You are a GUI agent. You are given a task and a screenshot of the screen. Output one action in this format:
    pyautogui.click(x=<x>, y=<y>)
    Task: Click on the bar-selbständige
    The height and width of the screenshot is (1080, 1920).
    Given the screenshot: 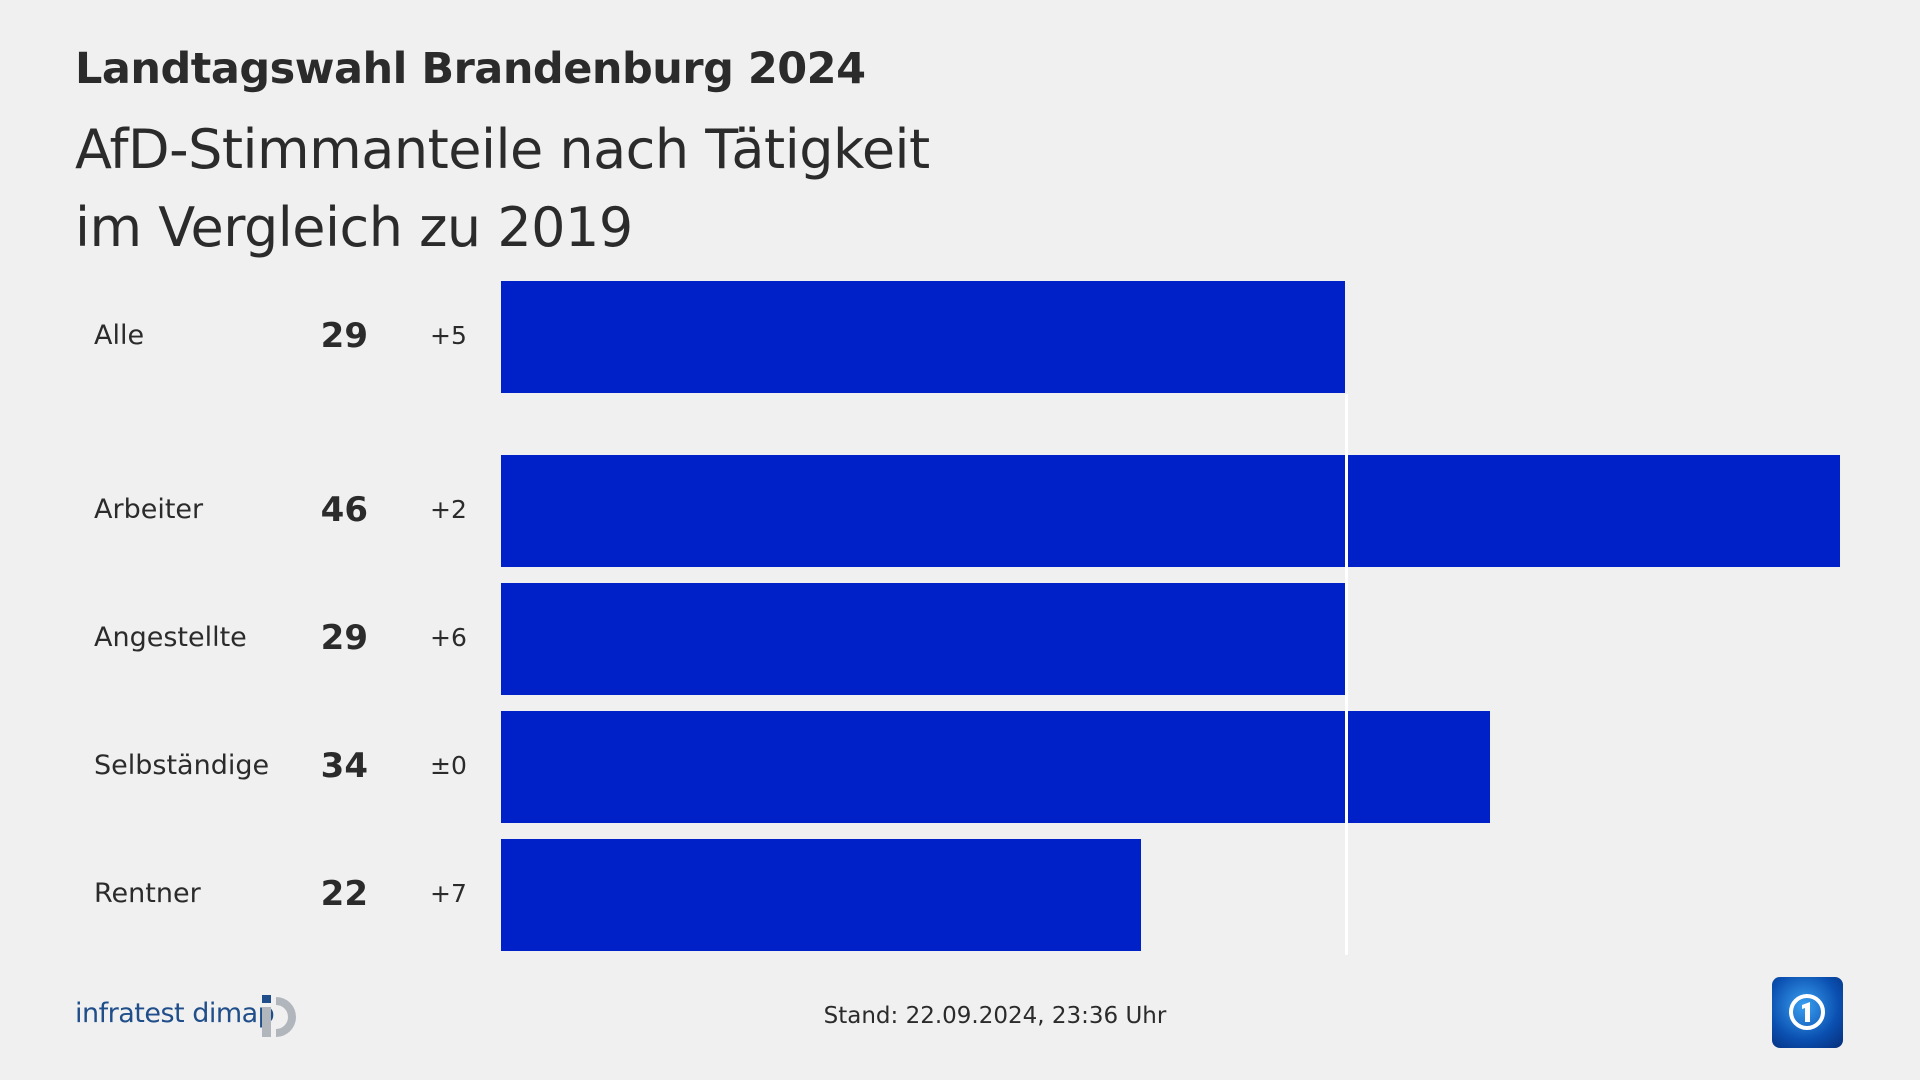 What is the action you would take?
    pyautogui.click(x=996, y=767)
    